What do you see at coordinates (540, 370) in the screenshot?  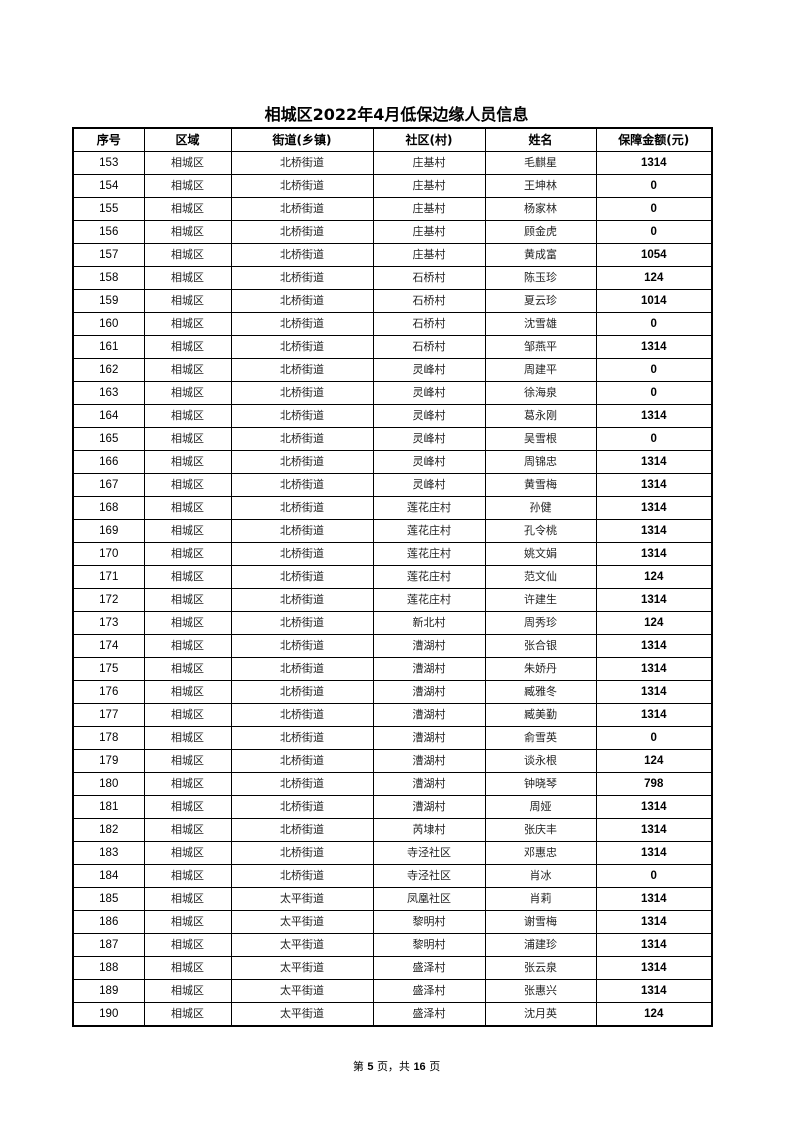 I see `cell-name: 周建平` at bounding box center [540, 370].